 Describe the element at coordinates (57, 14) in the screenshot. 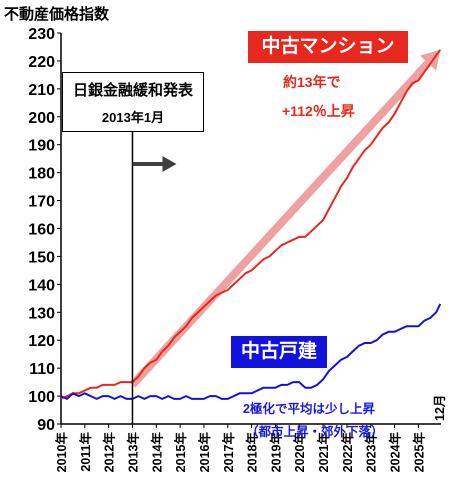

I see `chart-title: 不動産価格指数` at that location.